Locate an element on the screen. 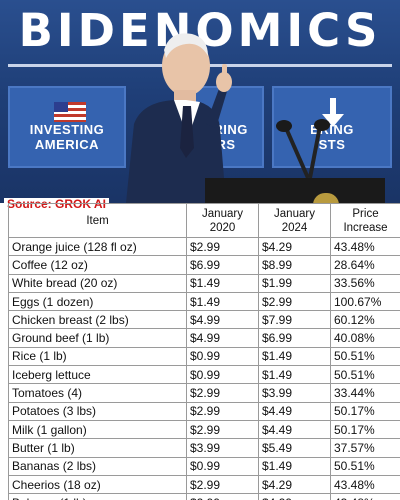 The width and height of the screenshot is (400, 500). table-row: Tomatoes (4) $2.99 $3.99 33.44% is located at coordinates (204, 393).